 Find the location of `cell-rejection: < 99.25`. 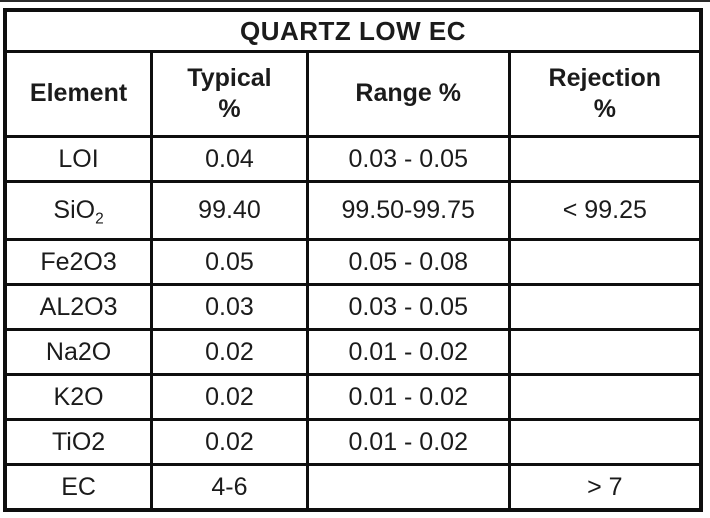

cell-rejection: < 99.25 is located at coordinates (605, 210).